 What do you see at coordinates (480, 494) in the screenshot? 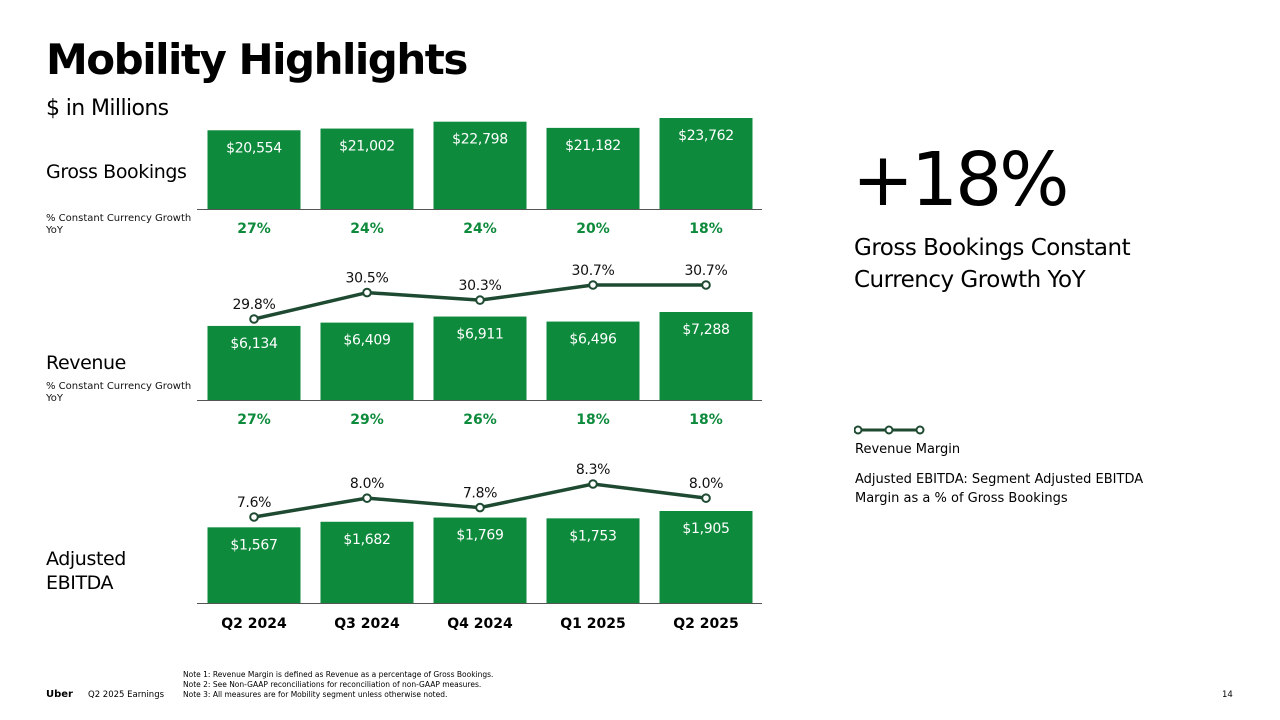
I see `ebitda-margin-label: 7.8%` at bounding box center [480, 494].